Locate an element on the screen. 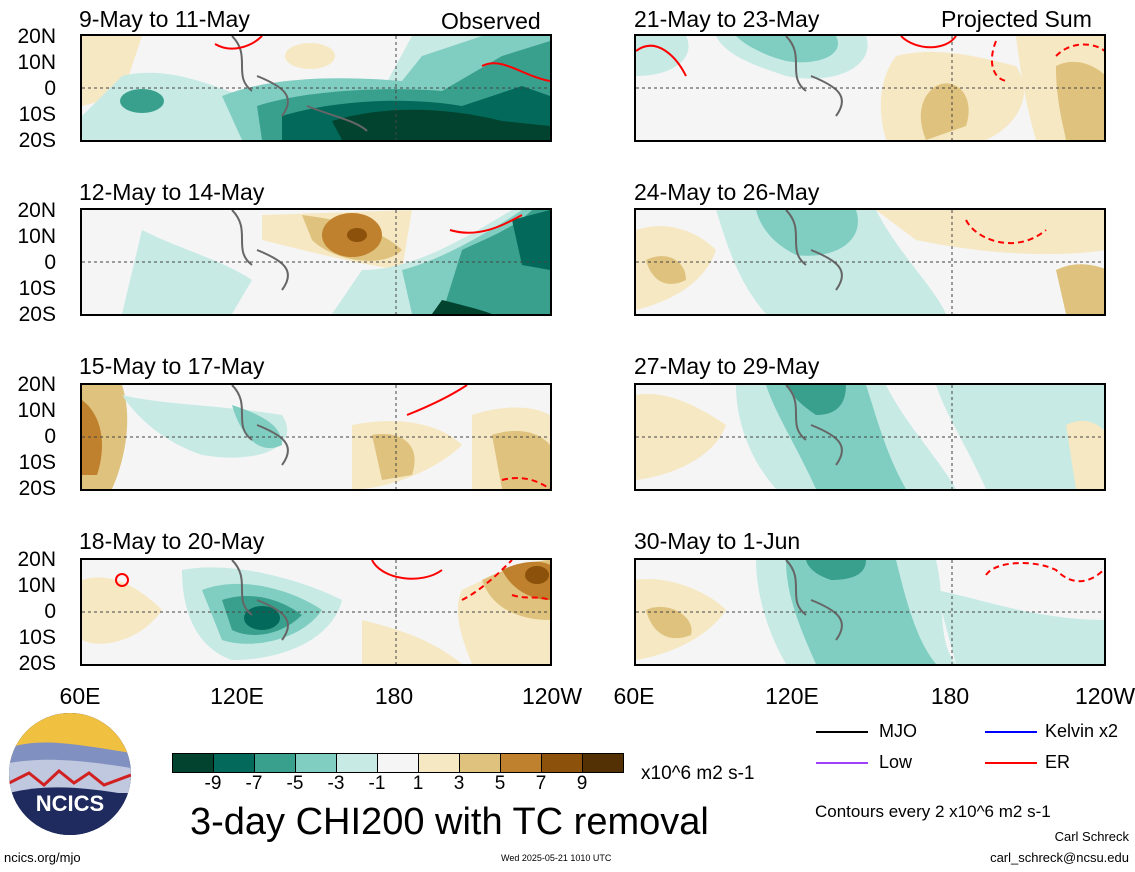  panel-title-1: 9-May to 11-May is located at coordinates (164, 19).